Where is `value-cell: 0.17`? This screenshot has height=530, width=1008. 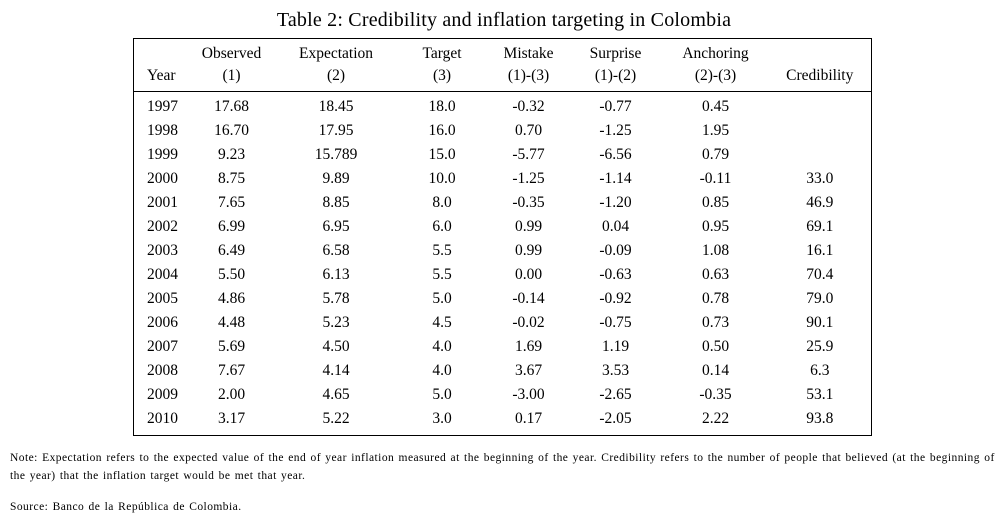
value-cell: 0.17 is located at coordinates (528, 418).